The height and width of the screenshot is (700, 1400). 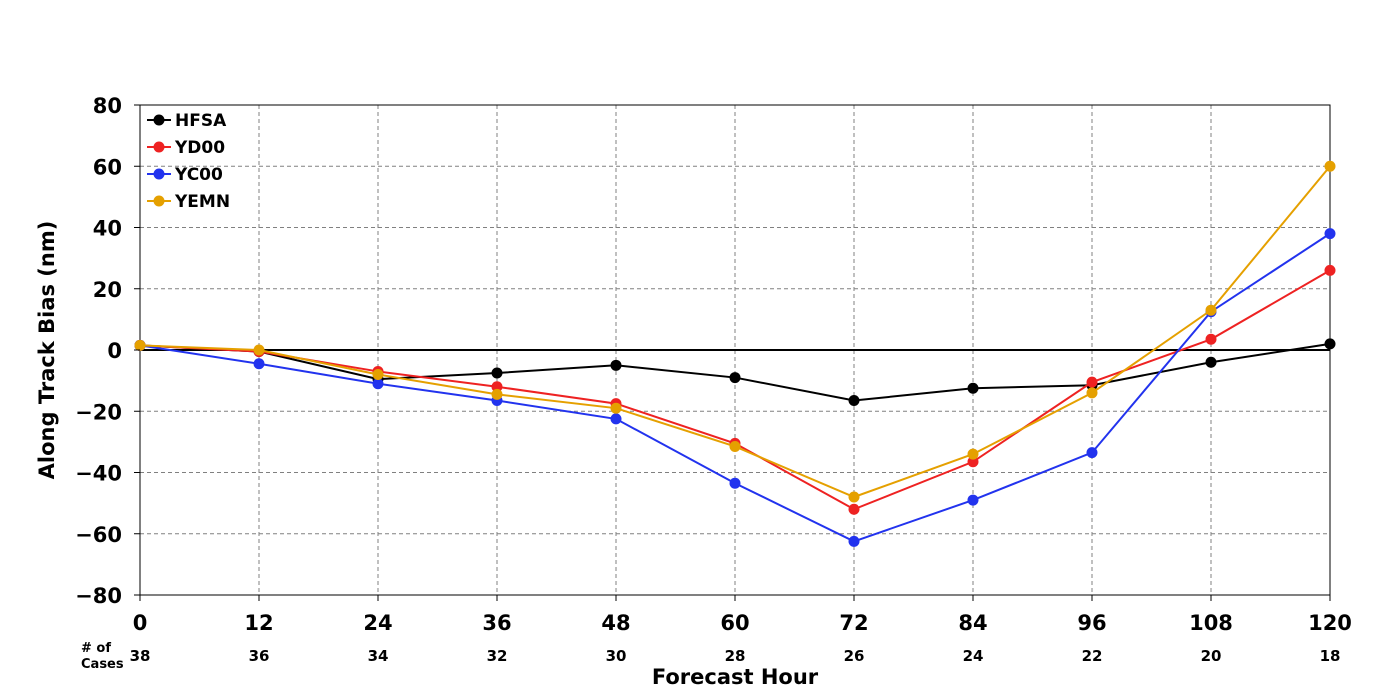 What do you see at coordinates (98, 596) in the screenshot?
I see `y-tick-label: −80` at bounding box center [98, 596].